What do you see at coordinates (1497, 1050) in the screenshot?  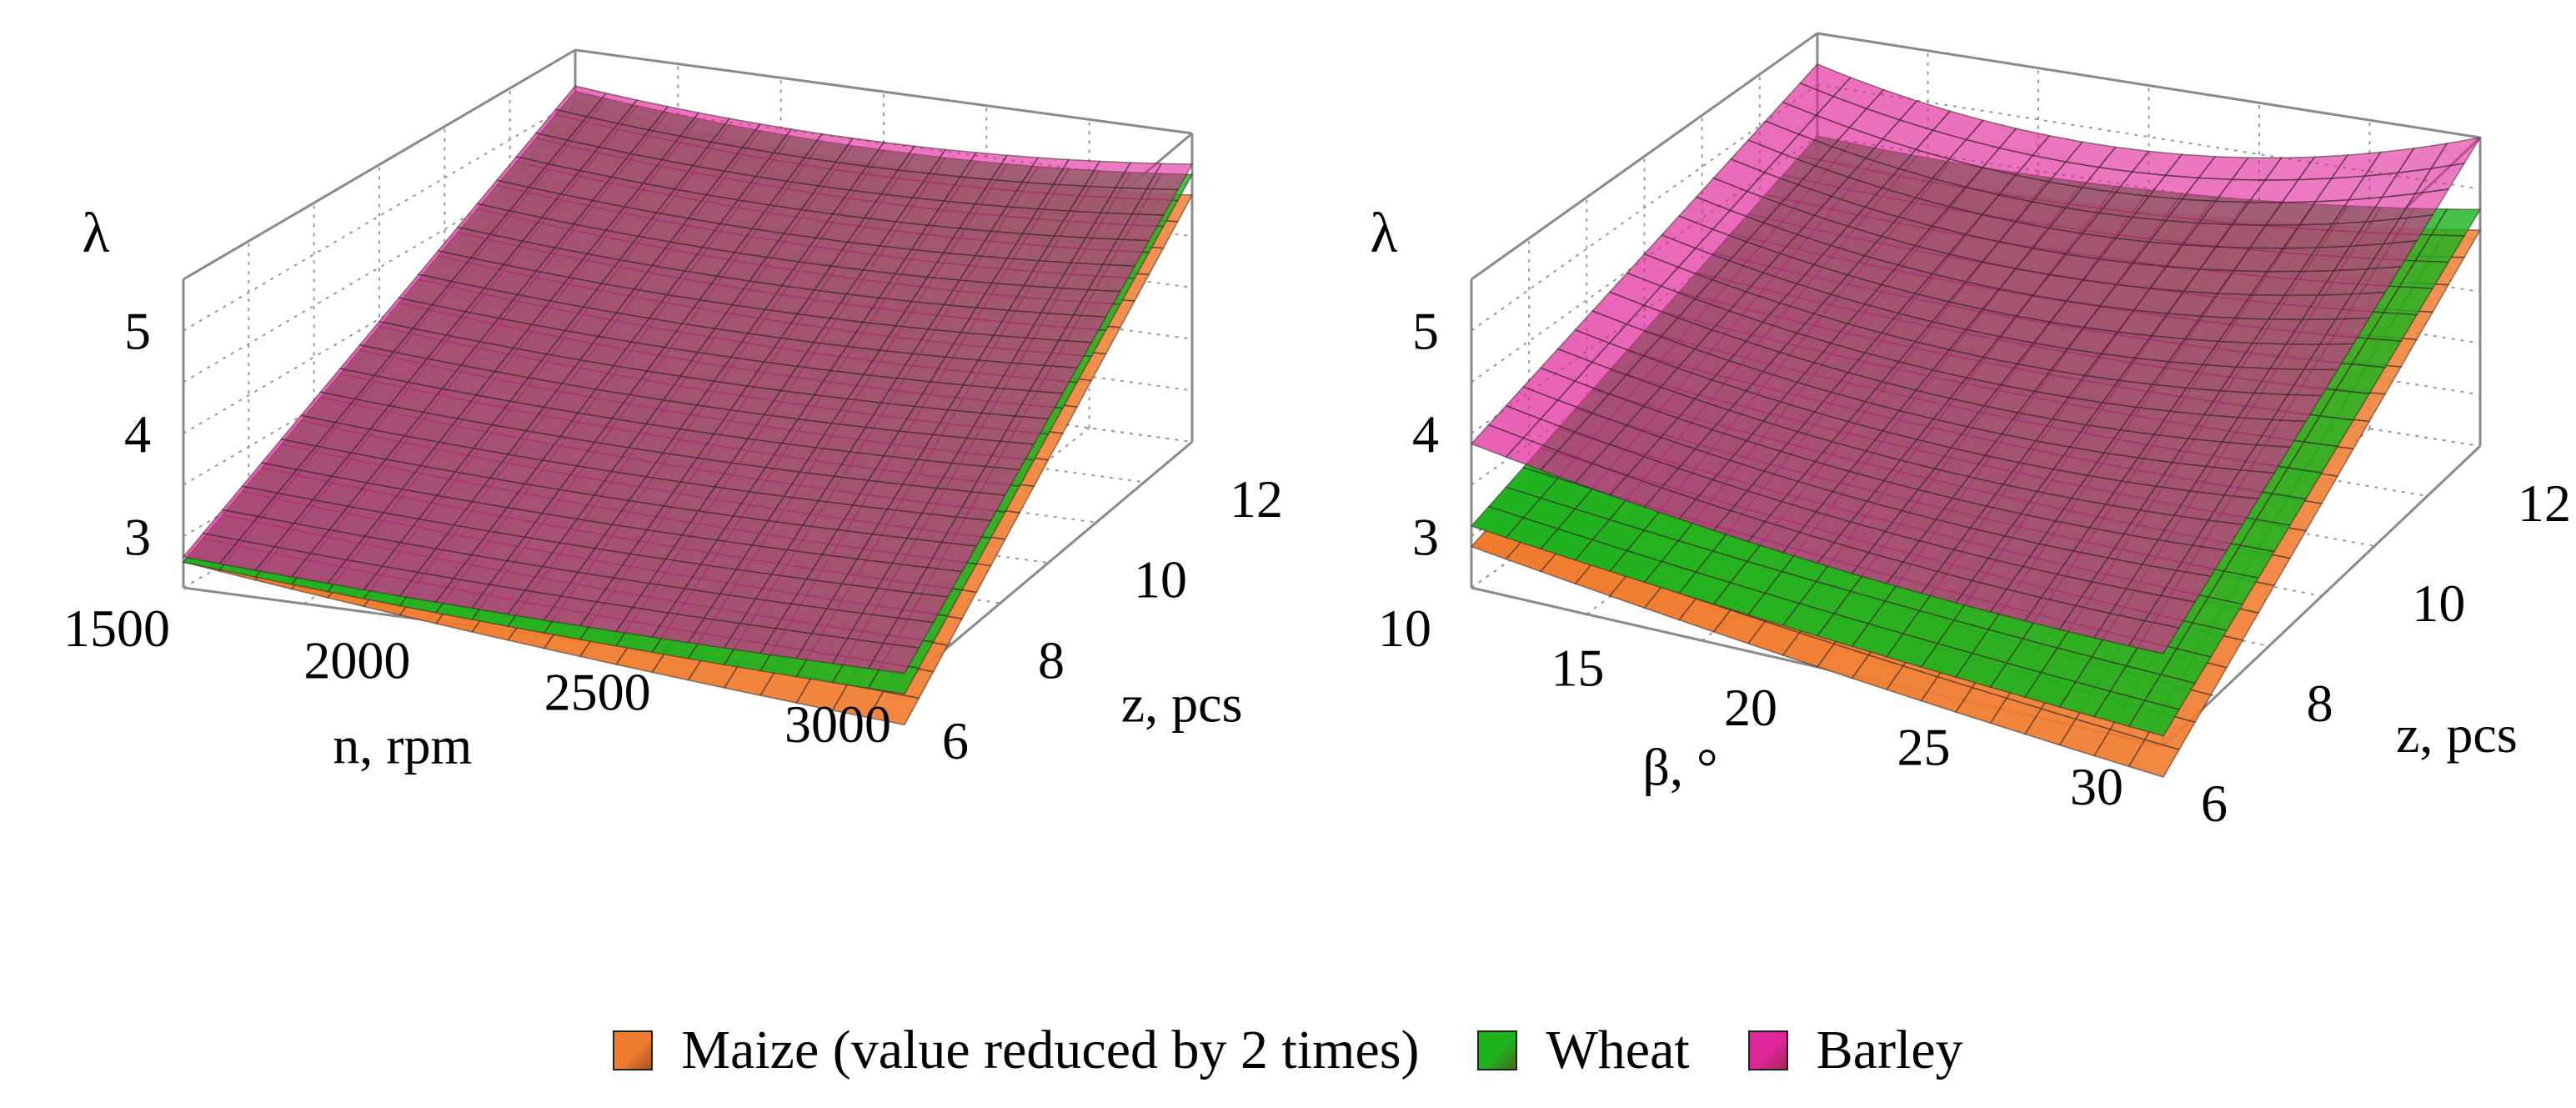 I see `legend-swatch-wheat` at bounding box center [1497, 1050].